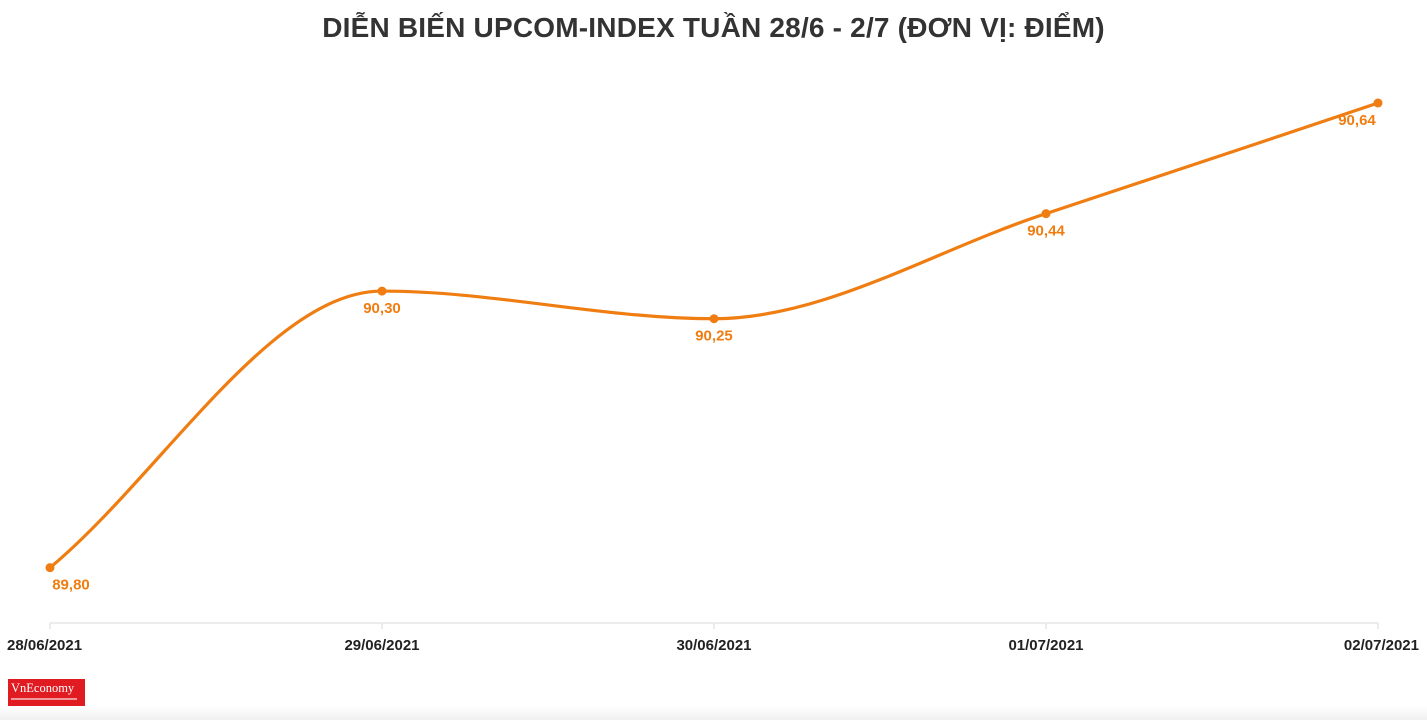 The width and height of the screenshot is (1427, 720). Describe the element at coordinates (43, 688) in the screenshot. I see `logo-text: VnEconomy` at that location.